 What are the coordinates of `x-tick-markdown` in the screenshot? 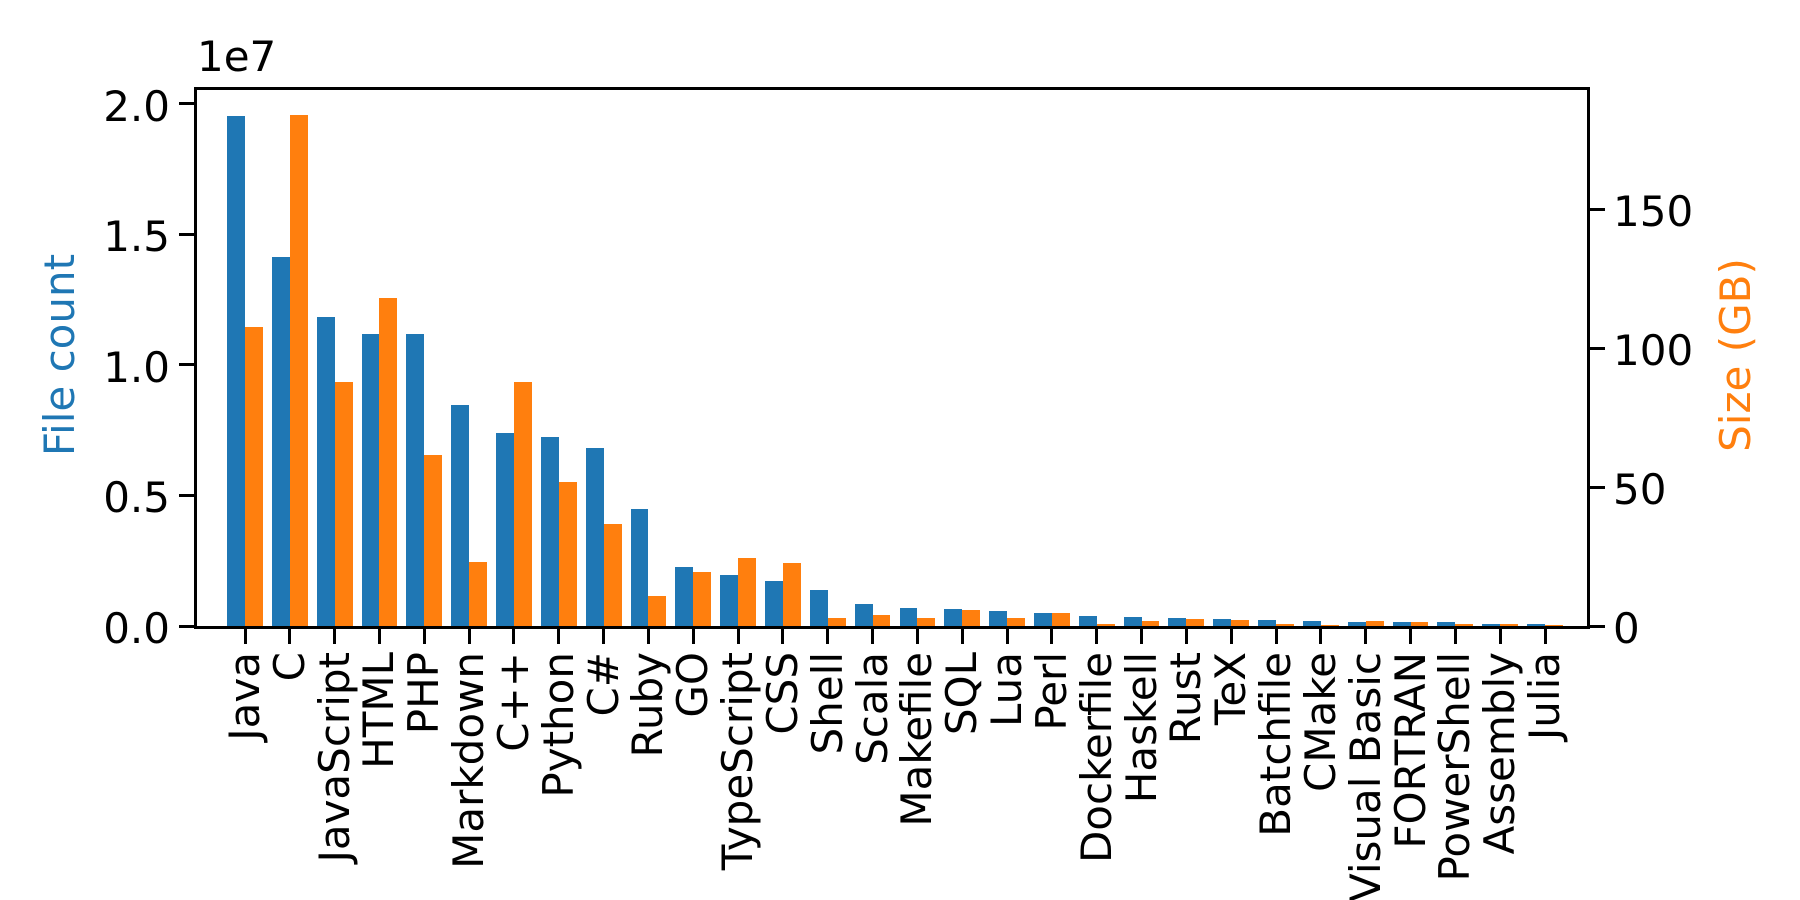 It's located at (469, 636).